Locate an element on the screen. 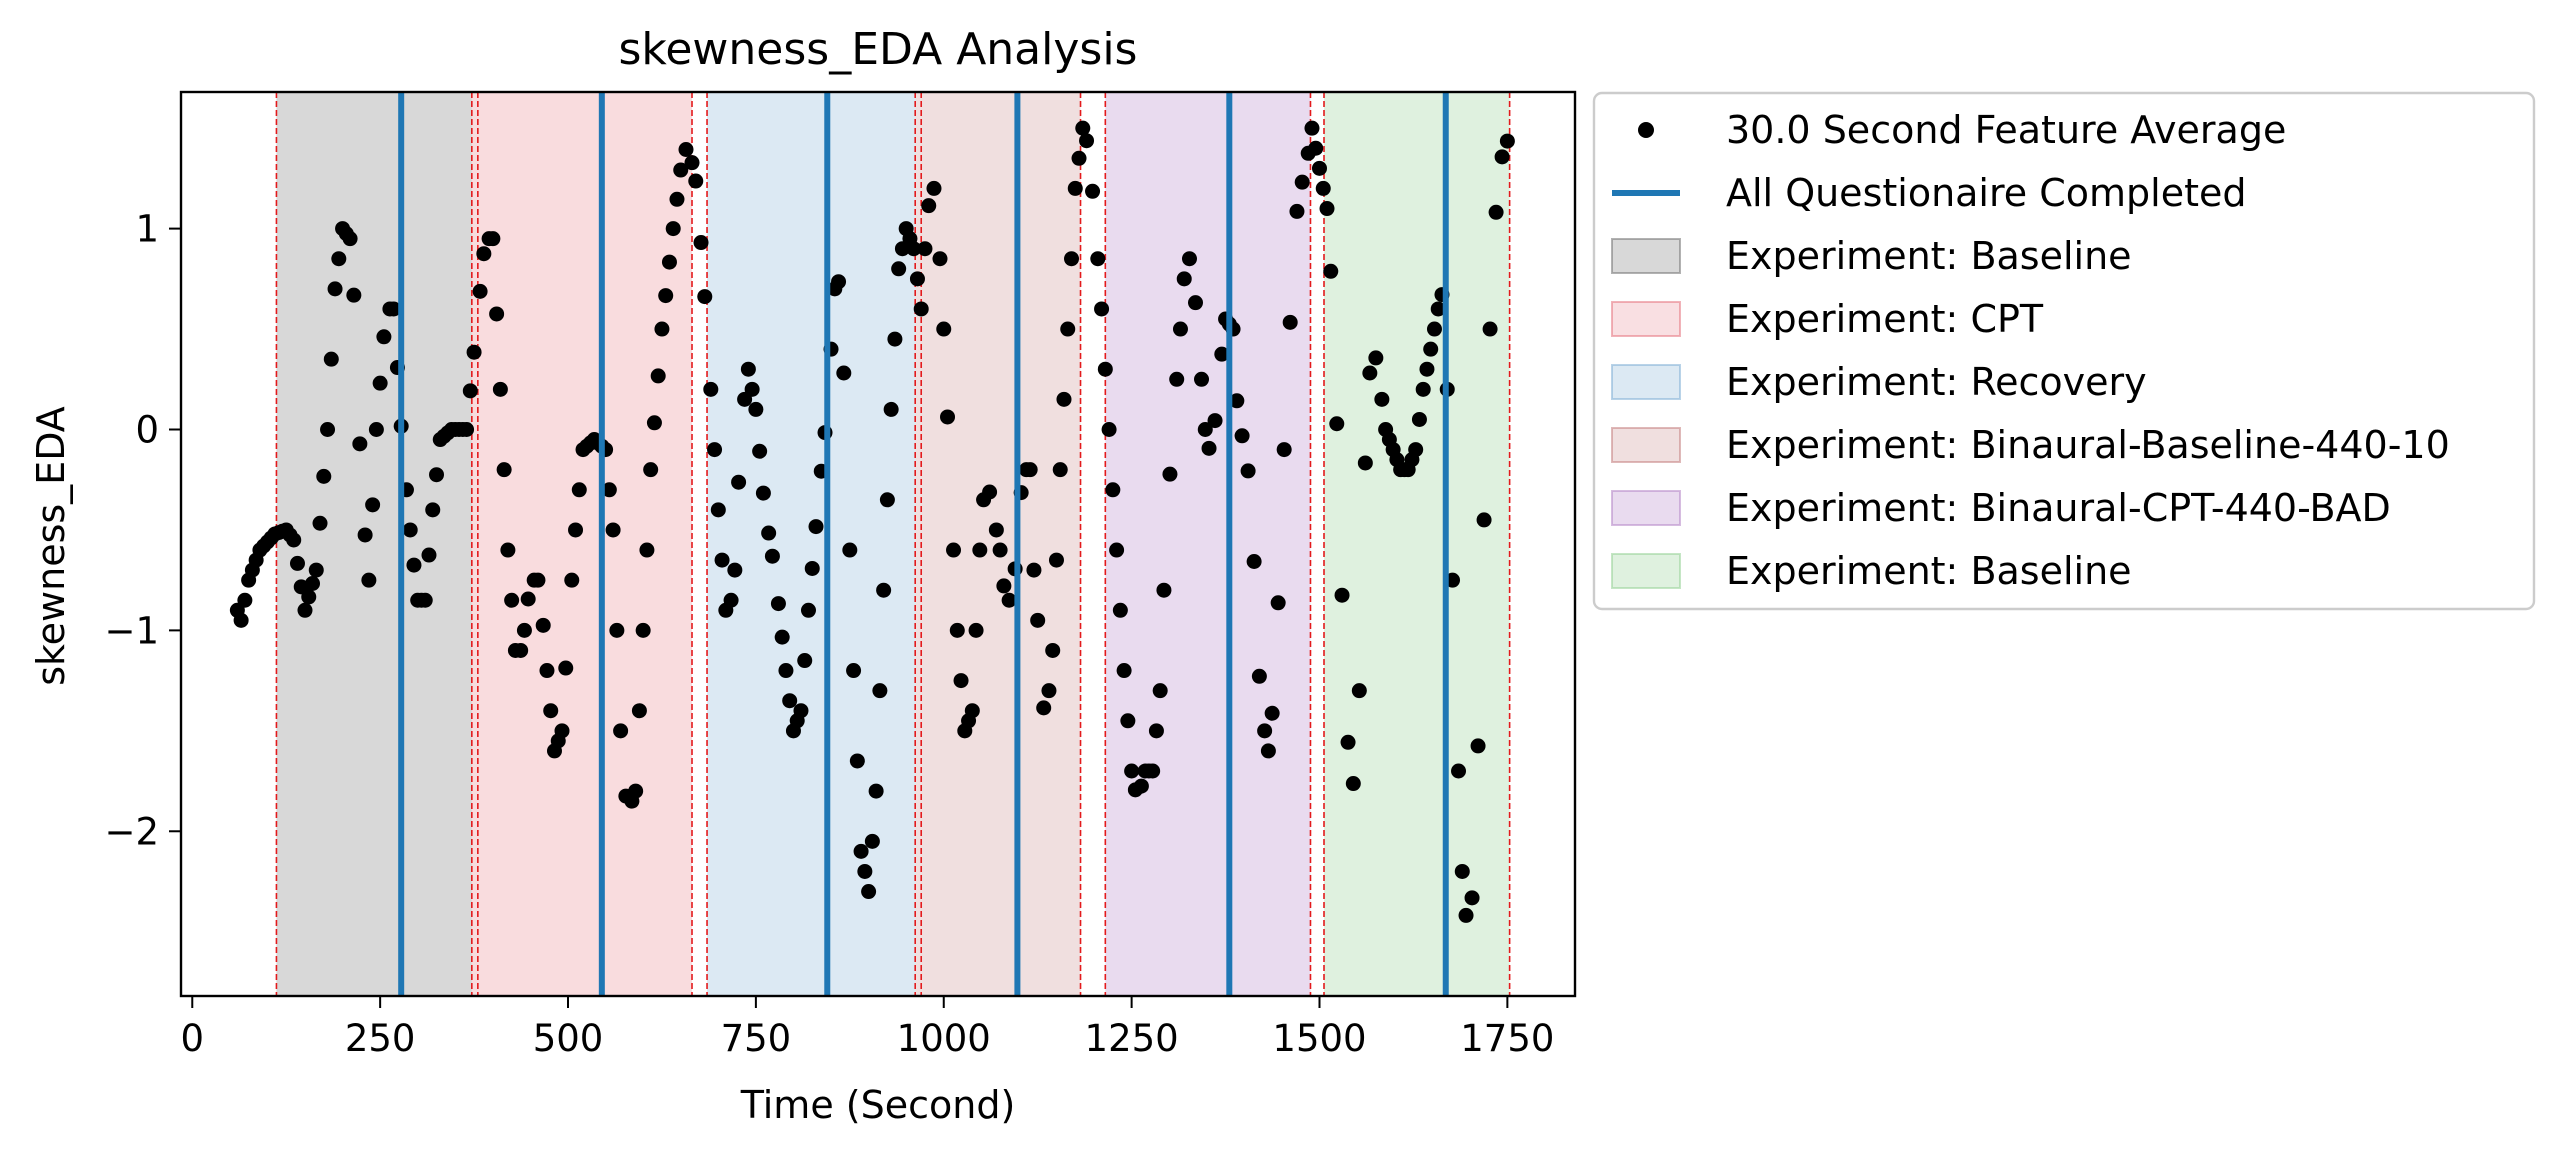 The width and height of the screenshot is (2564, 1162). x-tick-label-4: 1000 is located at coordinates (944, 1038).